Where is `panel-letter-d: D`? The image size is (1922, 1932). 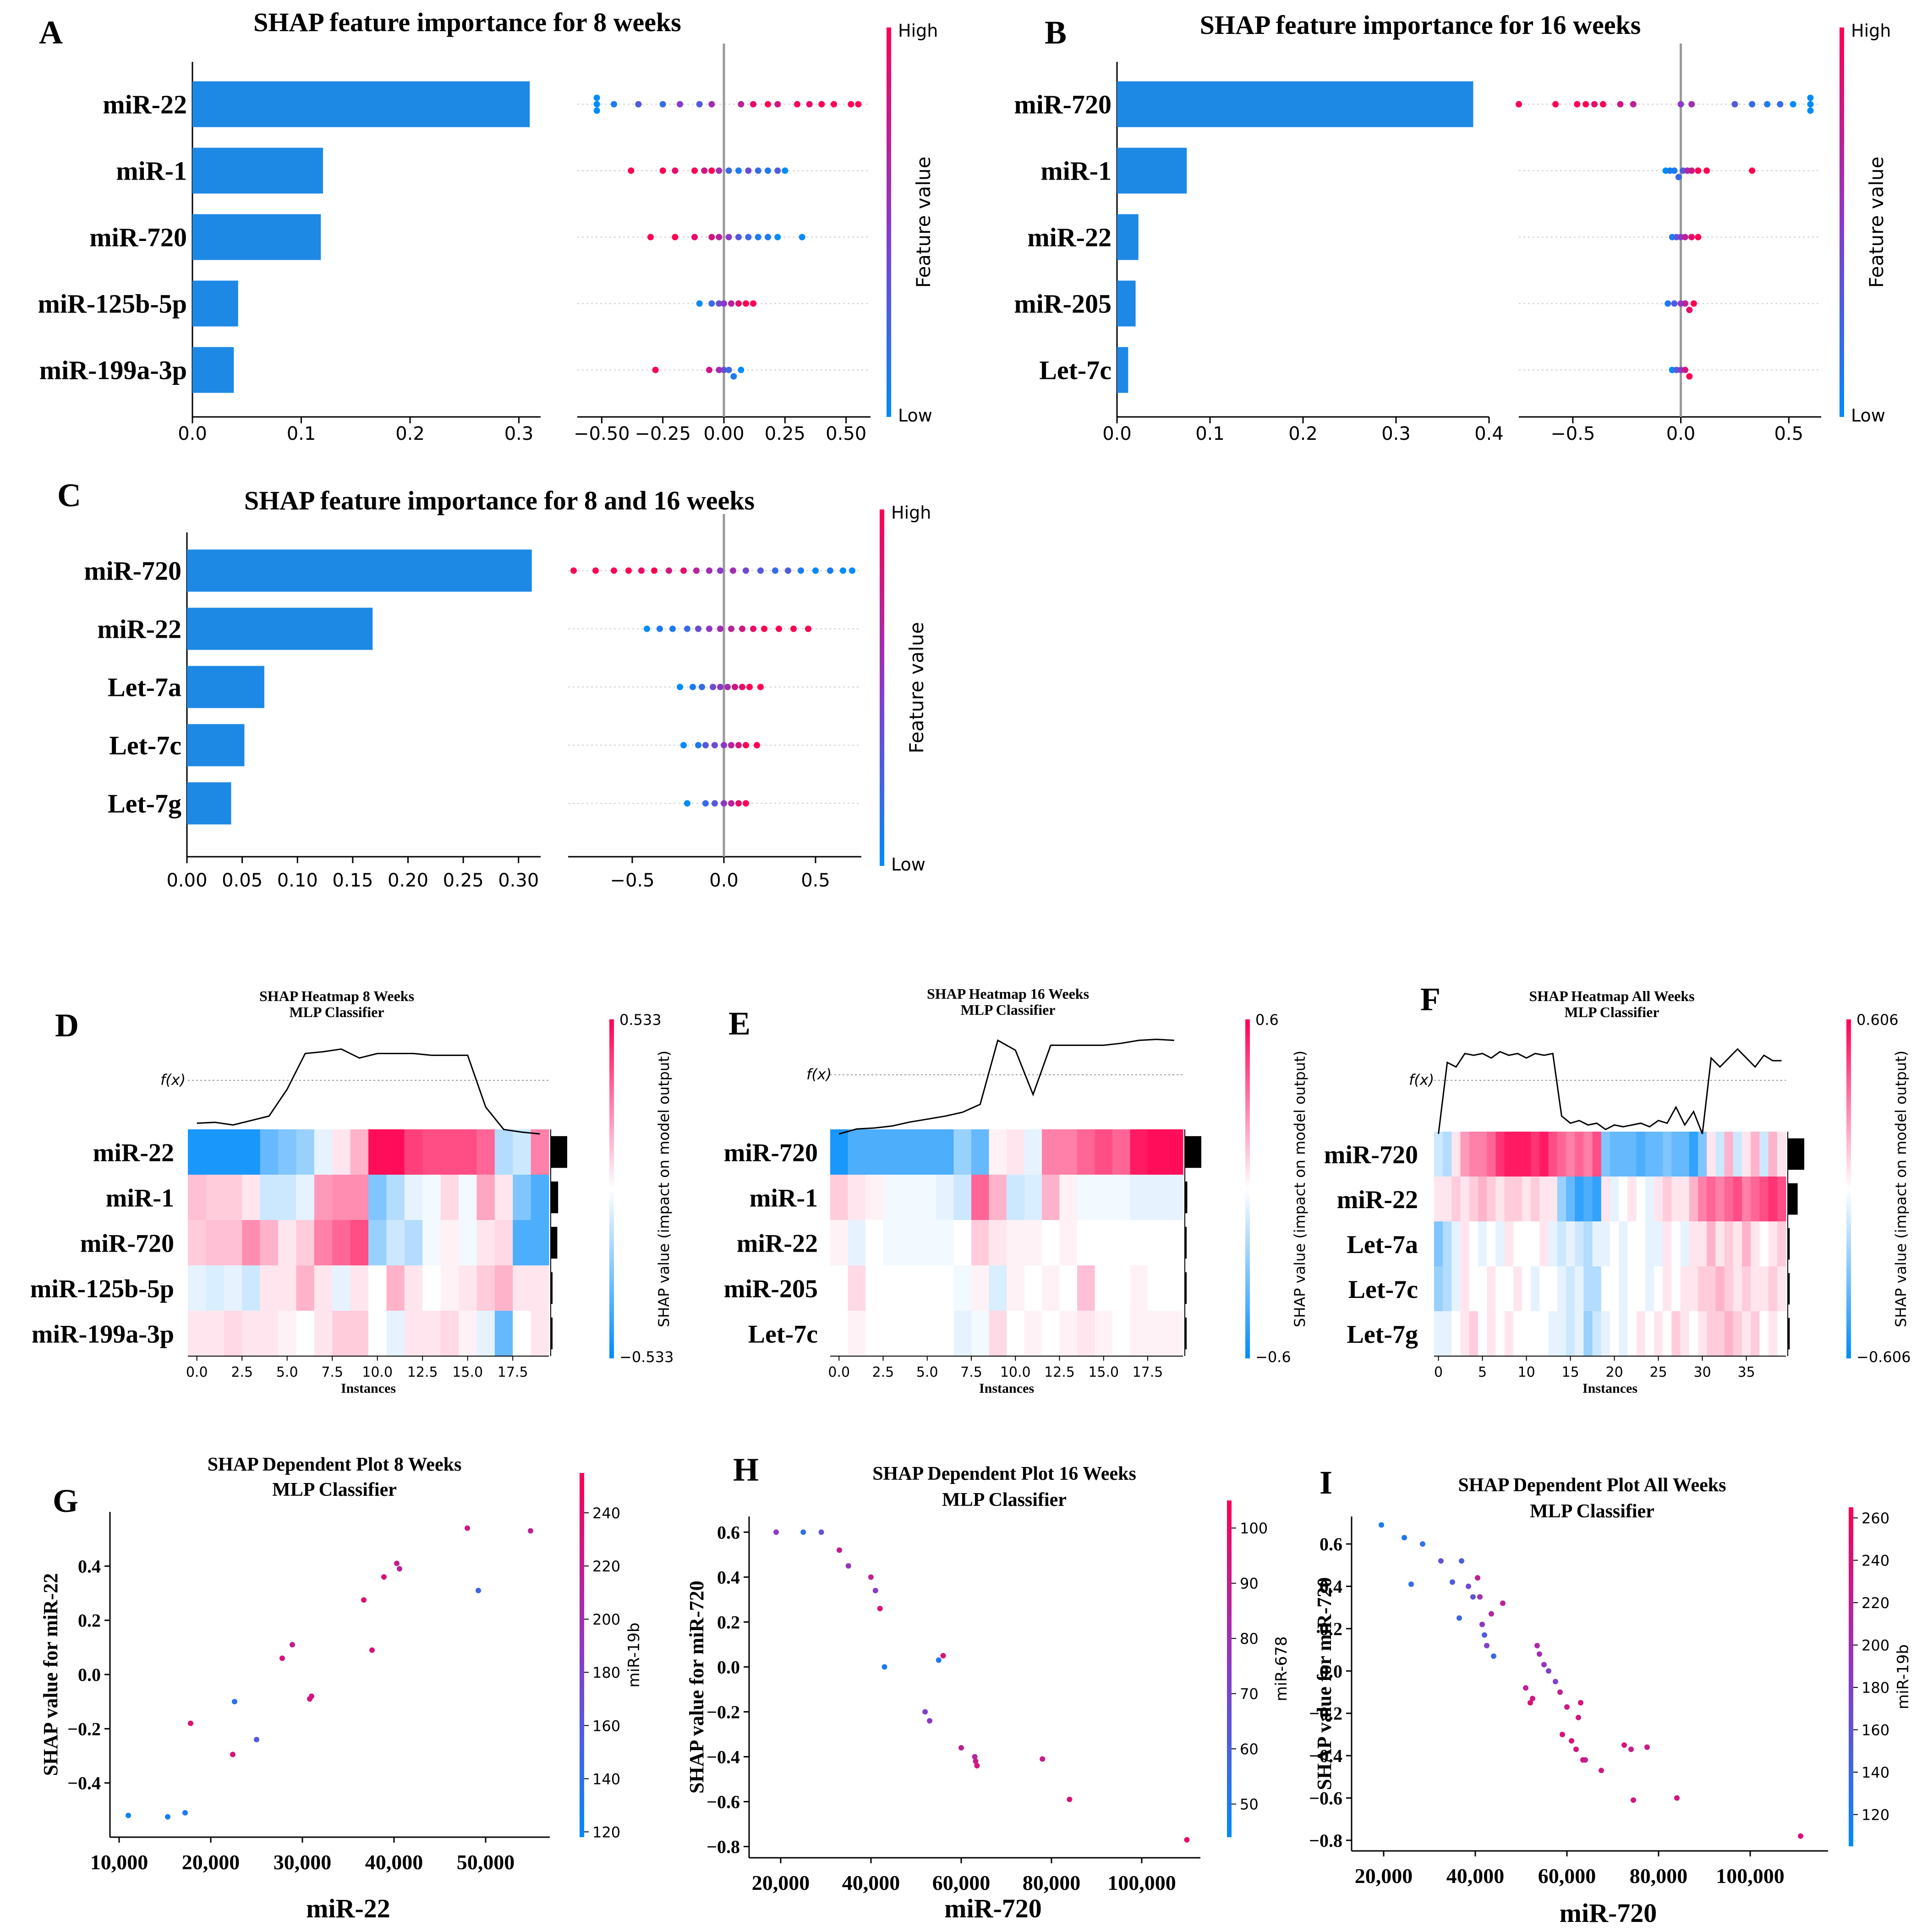
panel-letter-d: D is located at coordinates (67, 1025).